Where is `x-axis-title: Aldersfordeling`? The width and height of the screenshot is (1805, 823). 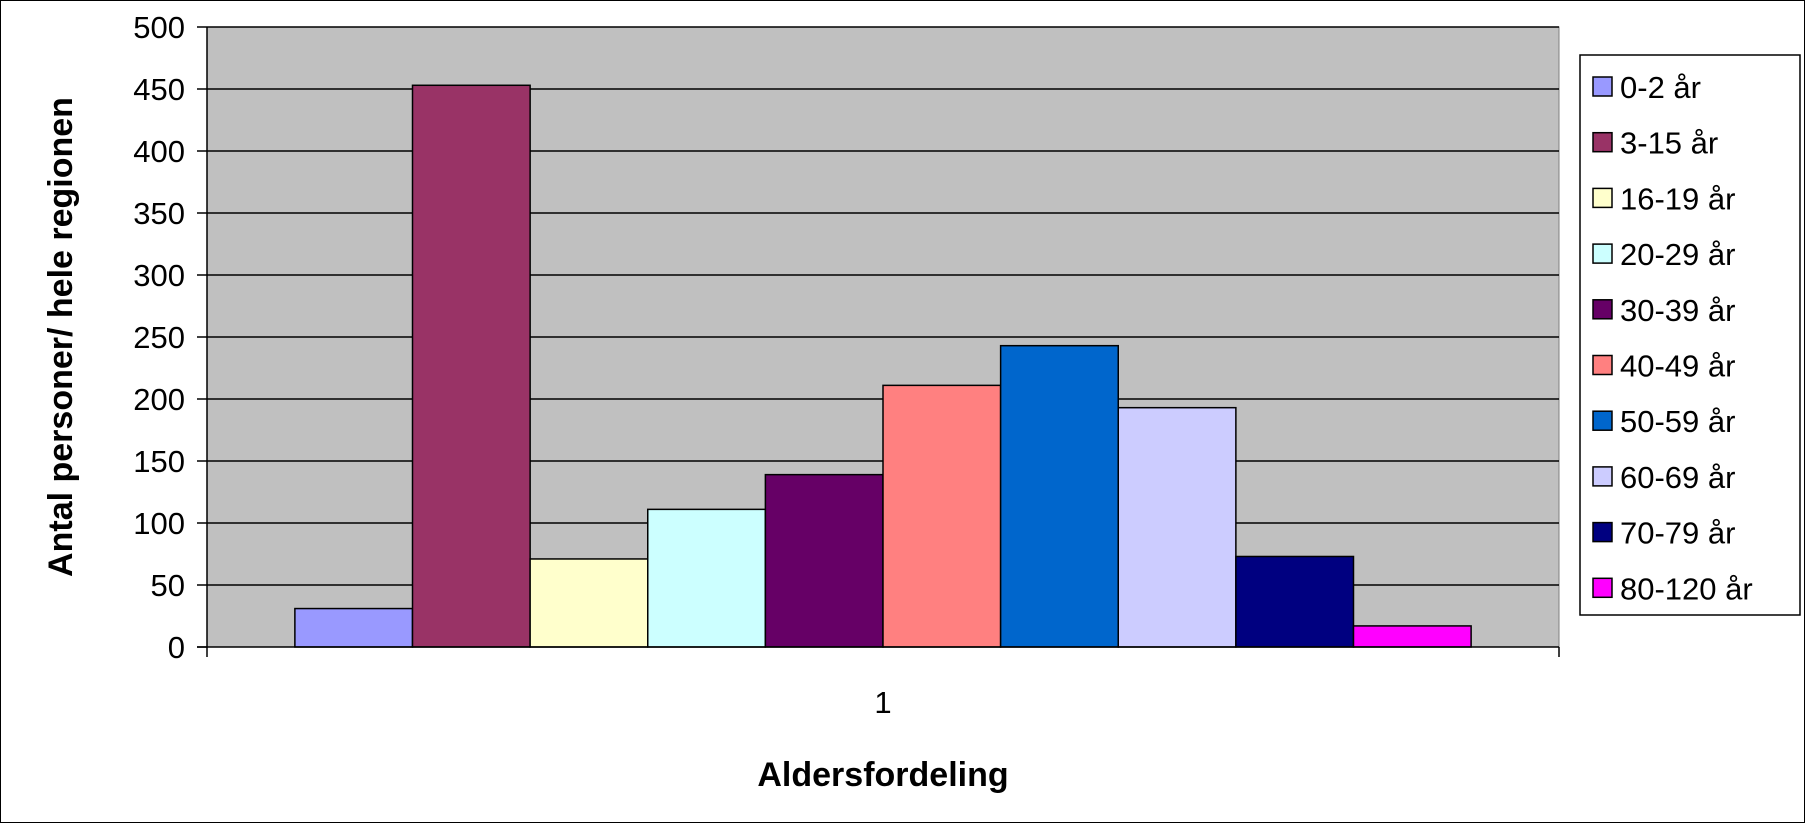 x-axis-title: Aldersfordeling is located at coordinates (882, 775).